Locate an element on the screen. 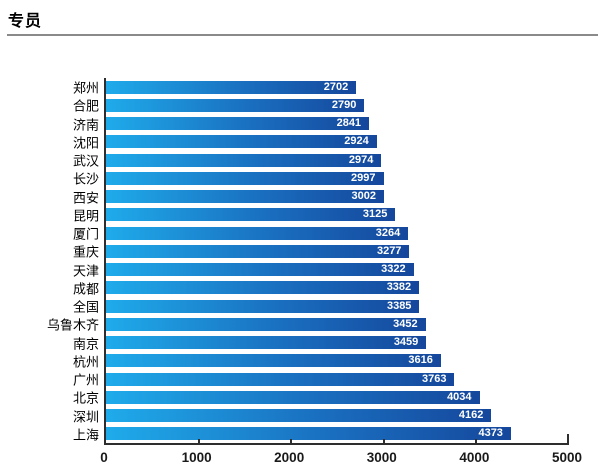  bar-value-label: 2997 is located at coordinates (363, 177).